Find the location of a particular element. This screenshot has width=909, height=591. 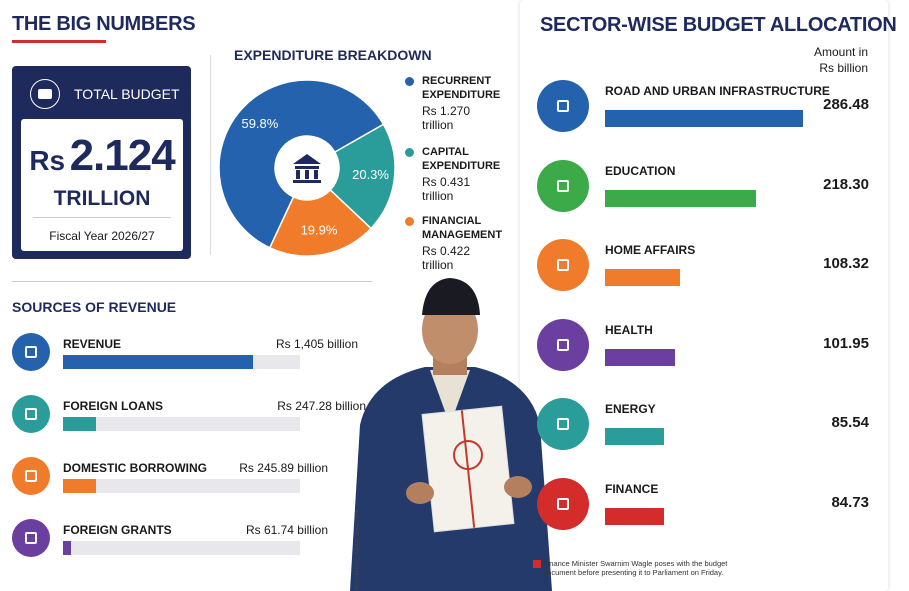

amount-unit: TRILLION is located at coordinates (102, 198).